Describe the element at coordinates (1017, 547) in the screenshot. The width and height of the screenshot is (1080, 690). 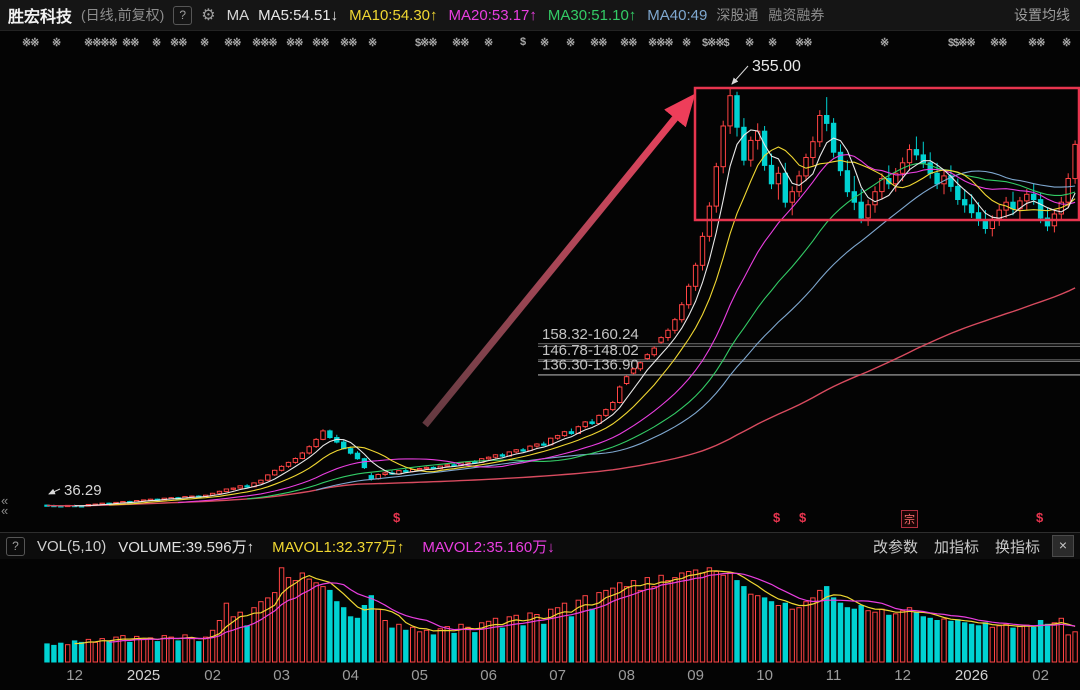
I see `indicator-button: 换指标` at that location.